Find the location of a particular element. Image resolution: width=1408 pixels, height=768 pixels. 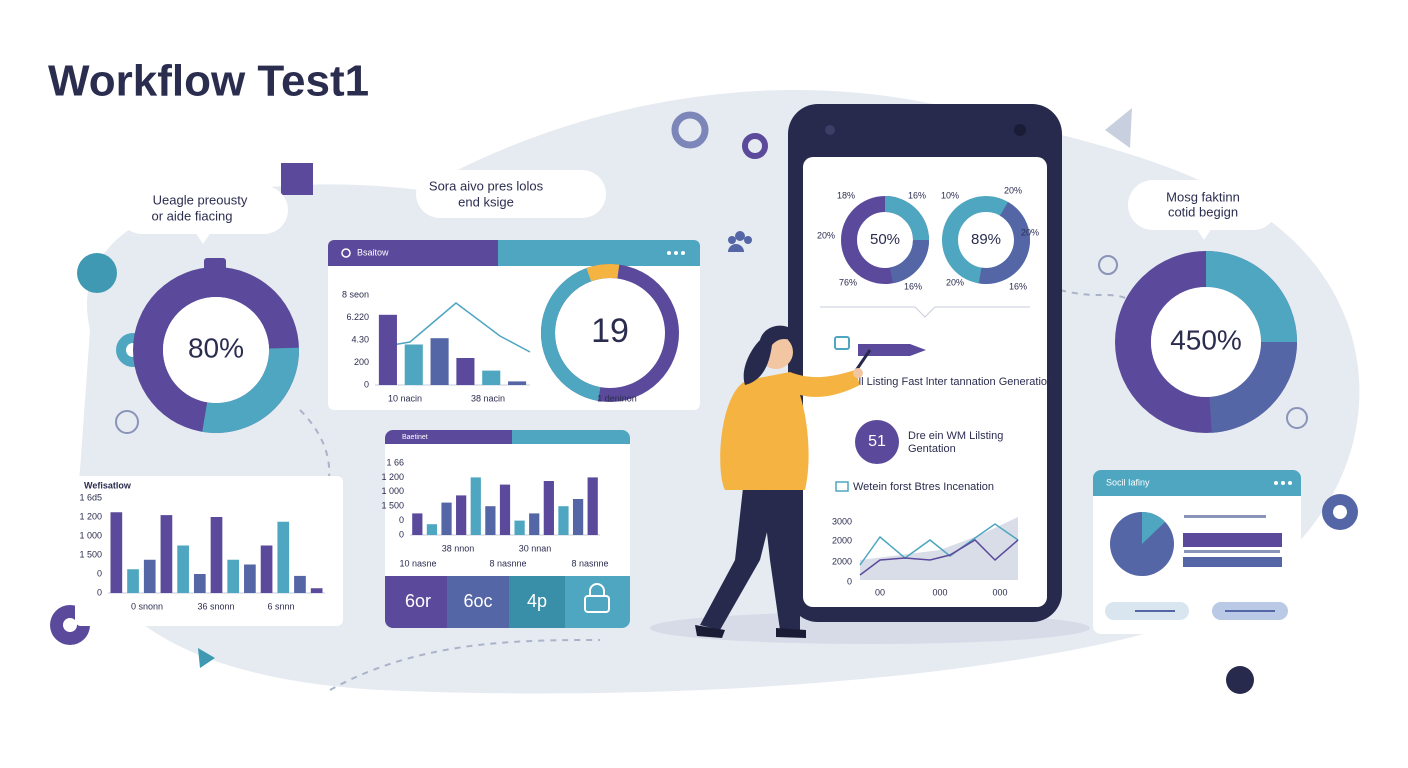

x-tick-label: 36 snonn is located at coordinates (215, 606).